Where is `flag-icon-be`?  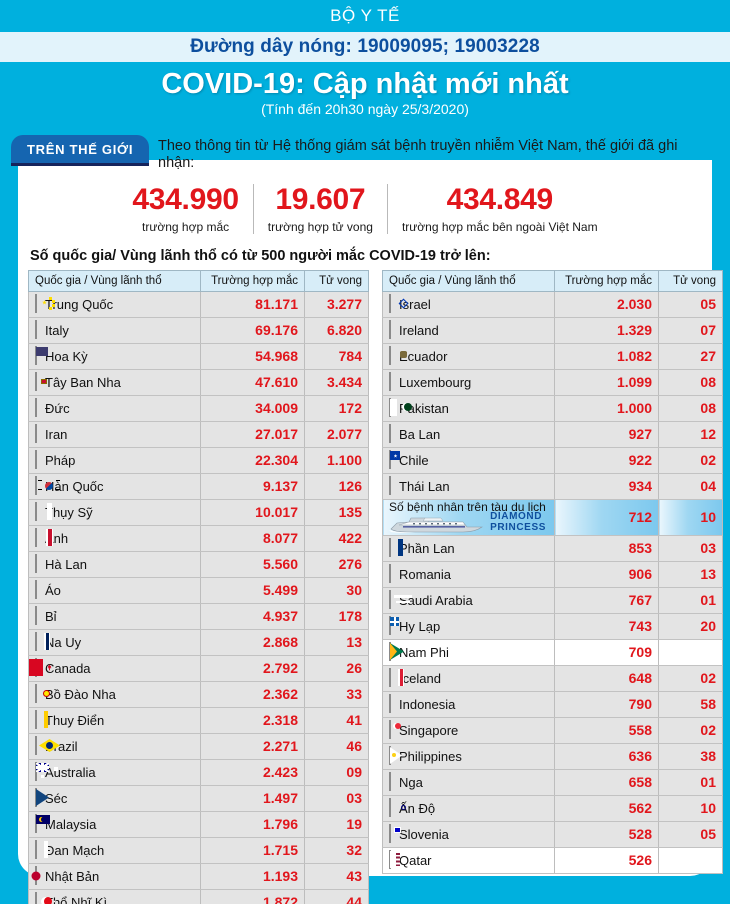
flag-icon-be is located at coordinates (36, 615).